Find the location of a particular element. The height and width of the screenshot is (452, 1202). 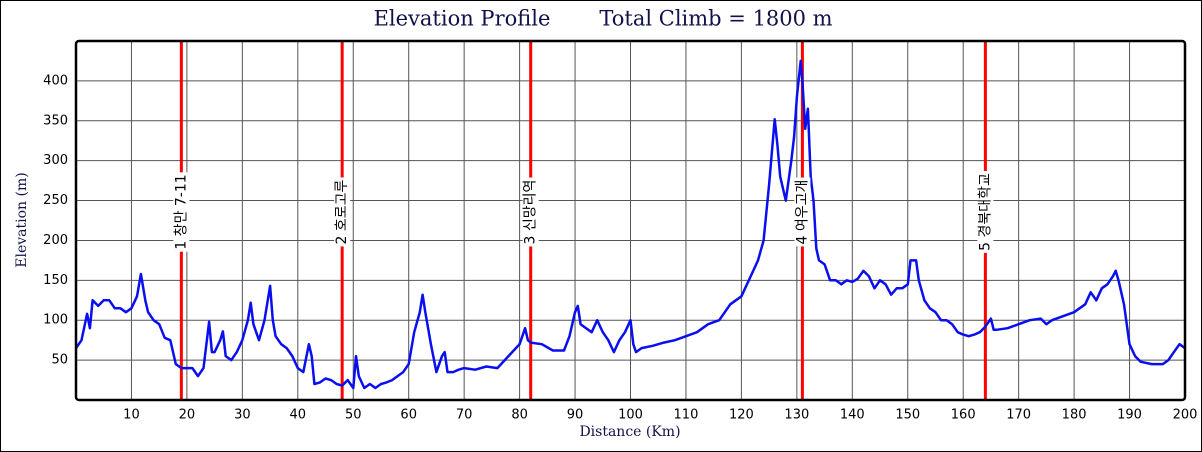

x-tick-label: 200 is located at coordinates (1185, 415).